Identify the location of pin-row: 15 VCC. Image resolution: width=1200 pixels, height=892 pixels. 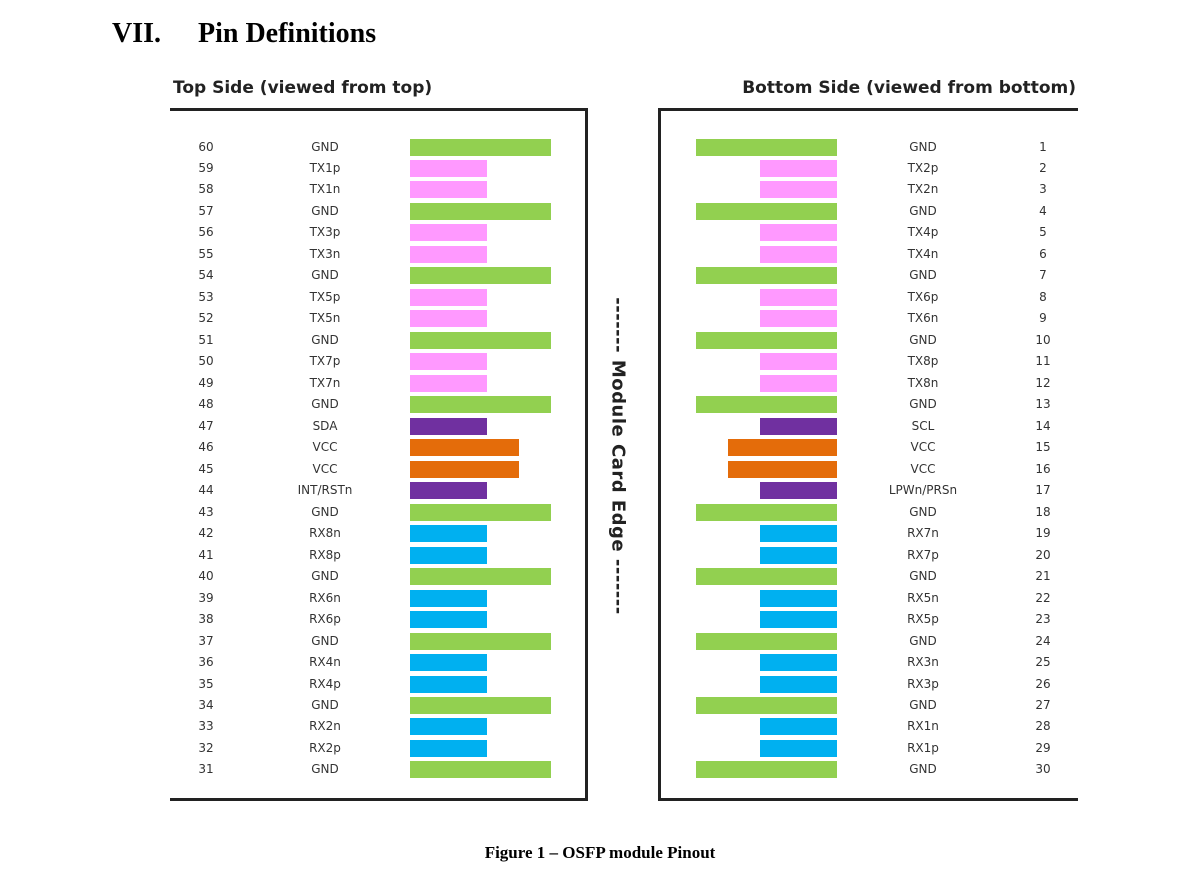
(600, 448).